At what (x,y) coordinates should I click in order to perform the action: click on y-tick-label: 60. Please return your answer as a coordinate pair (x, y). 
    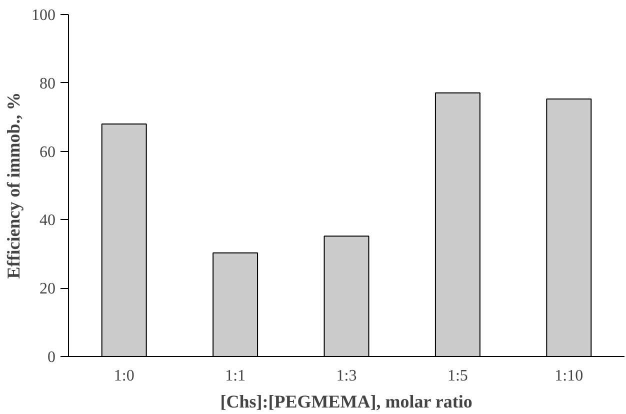
    Looking at the image, I should click on (48, 152).